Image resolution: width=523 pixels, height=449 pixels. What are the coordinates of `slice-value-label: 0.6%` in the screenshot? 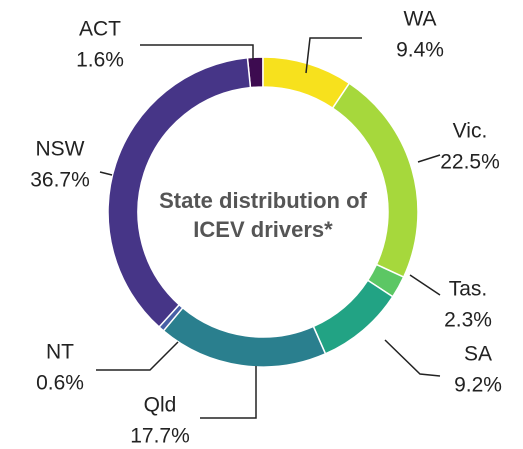 It's located at (60, 383).